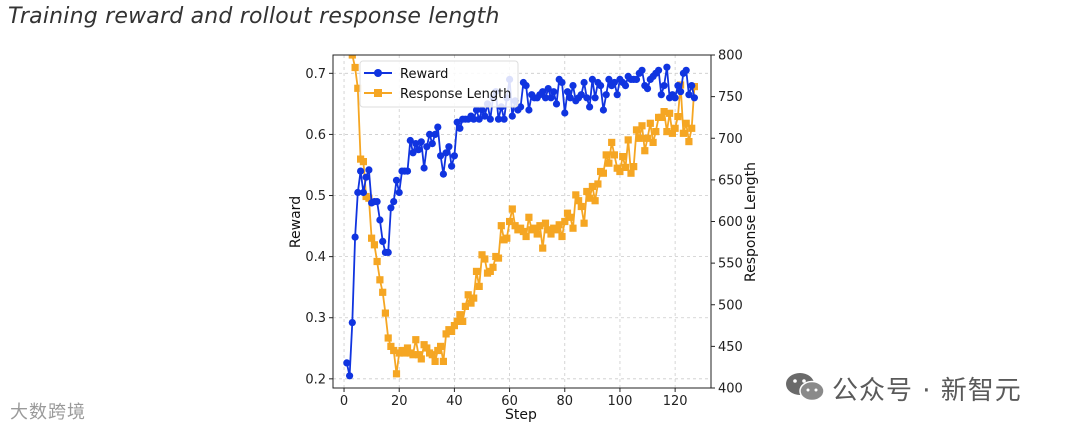  I want to click on y-left-tick-label: 0.2, so click(315, 379).